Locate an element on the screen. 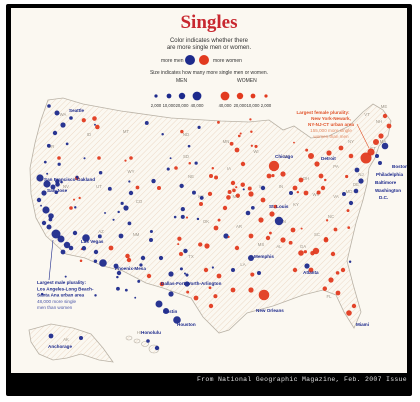 This screenshot has width=420, height=402. male-annotation-leader is located at coordinates (51, 260).